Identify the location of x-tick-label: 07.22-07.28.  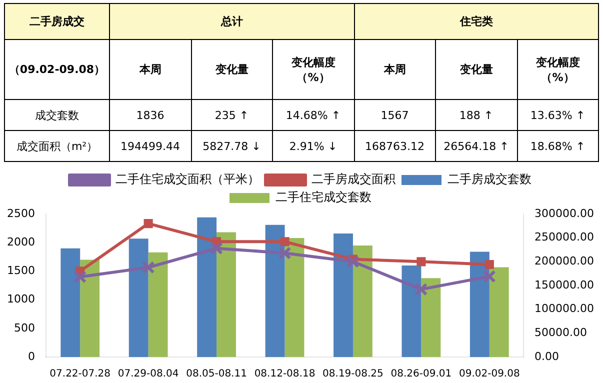
(80, 374).